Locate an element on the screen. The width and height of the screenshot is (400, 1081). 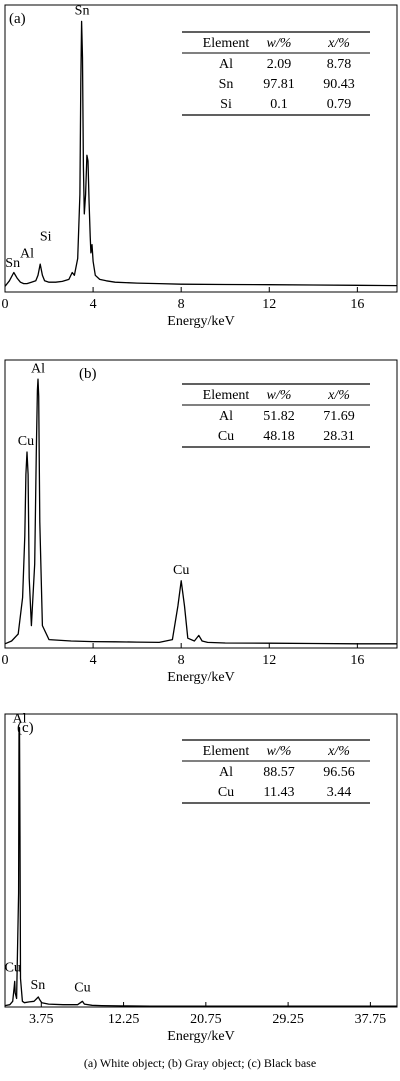
x-tick-label: 29.25 is located at coordinates (288, 1019).